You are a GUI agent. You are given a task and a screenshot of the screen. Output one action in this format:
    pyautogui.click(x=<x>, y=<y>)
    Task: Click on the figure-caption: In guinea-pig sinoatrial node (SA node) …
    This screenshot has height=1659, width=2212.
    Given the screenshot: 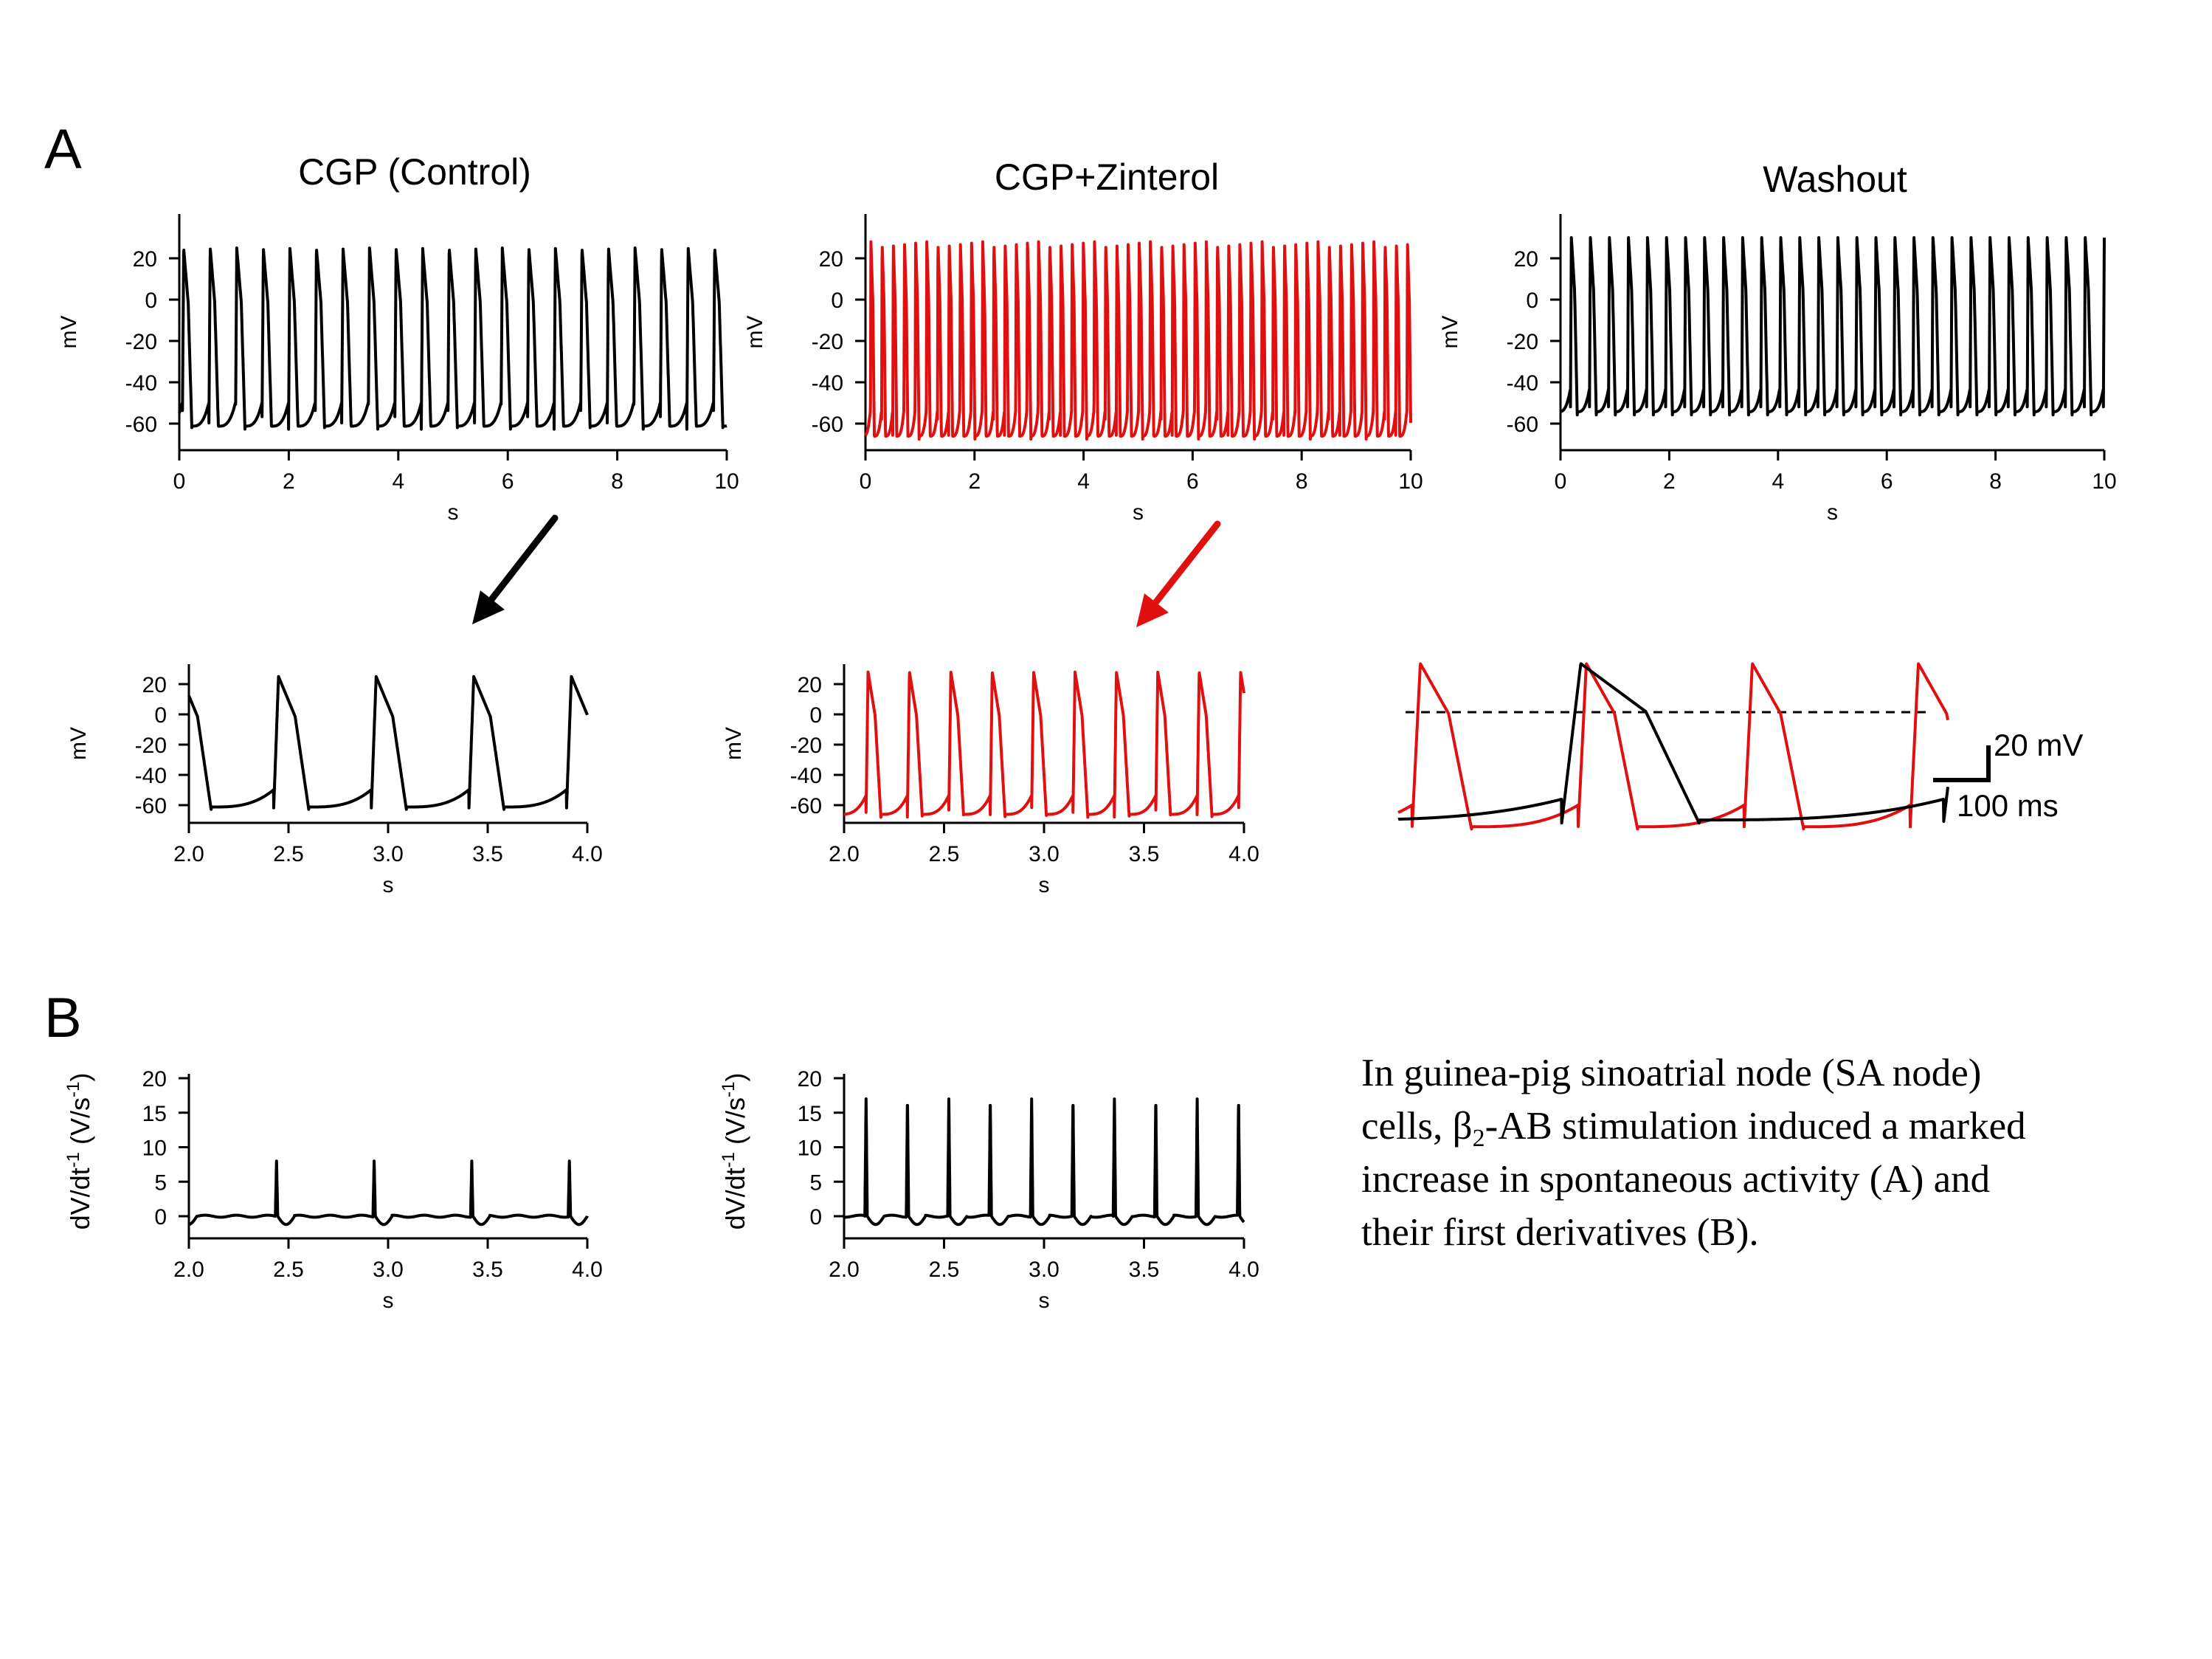 What is the action you would take?
    pyautogui.click(x=1774, y=1153)
    